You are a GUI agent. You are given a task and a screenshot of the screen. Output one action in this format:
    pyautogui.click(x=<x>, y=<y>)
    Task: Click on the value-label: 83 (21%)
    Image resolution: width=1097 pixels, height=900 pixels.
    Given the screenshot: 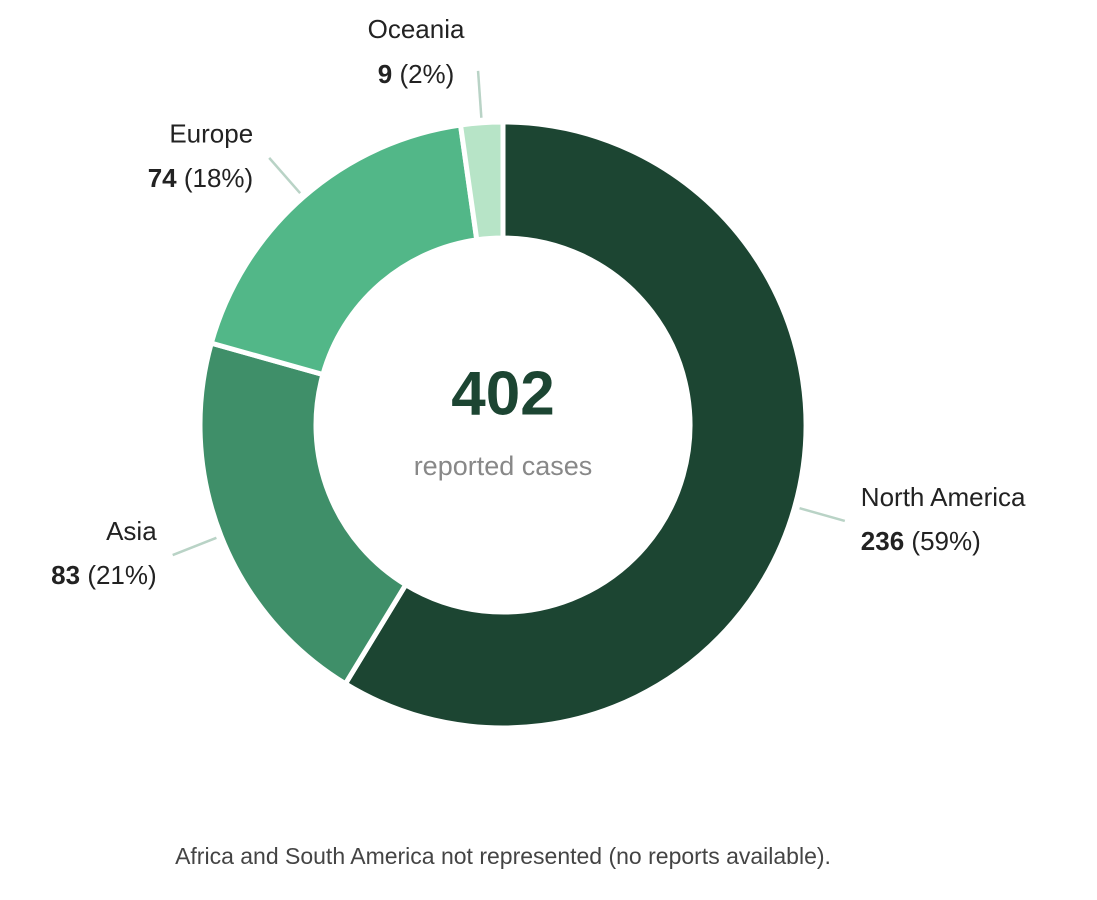 What is the action you would take?
    pyautogui.click(x=104, y=575)
    